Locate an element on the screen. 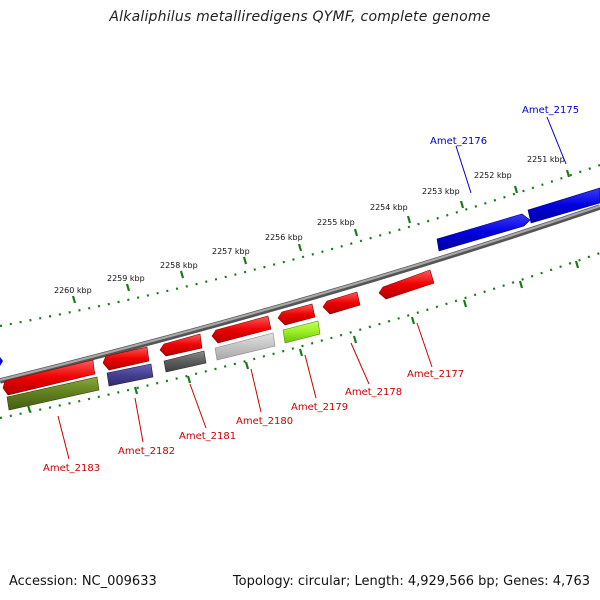 This screenshot has height=600, width=600. label-amet-2181: Amet_2181 is located at coordinates (207, 436).